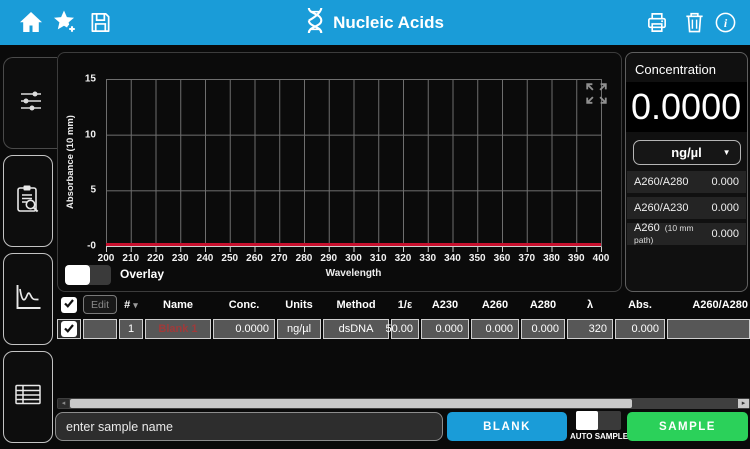  What do you see at coordinates (100, 329) in the screenshot?
I see `cell-spacer` at bounding box center [100, 329].